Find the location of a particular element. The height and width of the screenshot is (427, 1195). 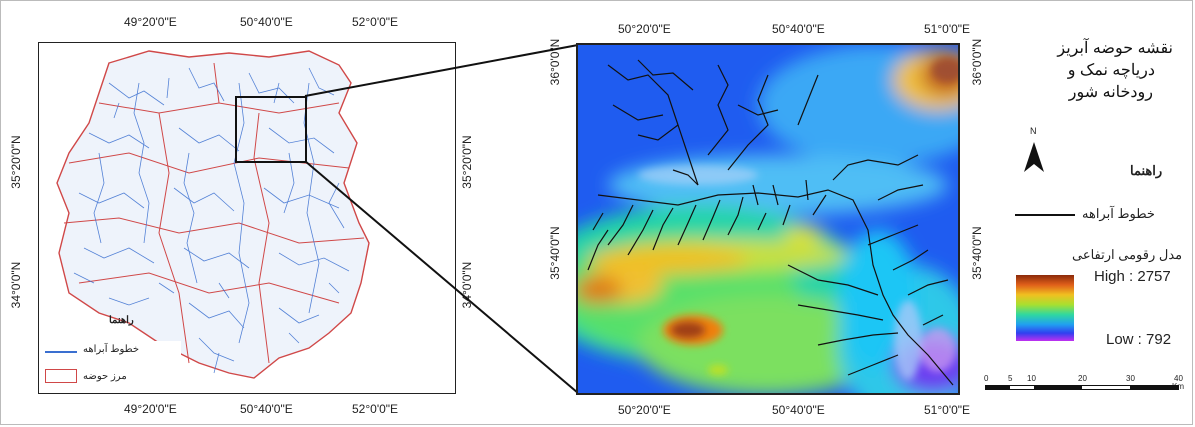

stream-legend-swatch is located at coordinates (61, 352).